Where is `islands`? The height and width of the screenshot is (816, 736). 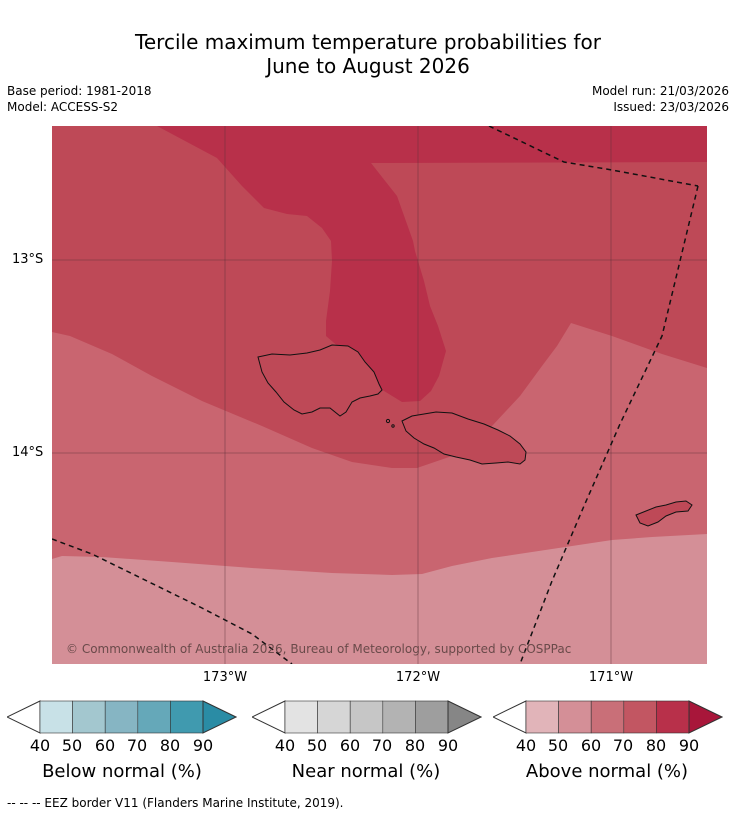
islands is located at coordinates (475, 435).